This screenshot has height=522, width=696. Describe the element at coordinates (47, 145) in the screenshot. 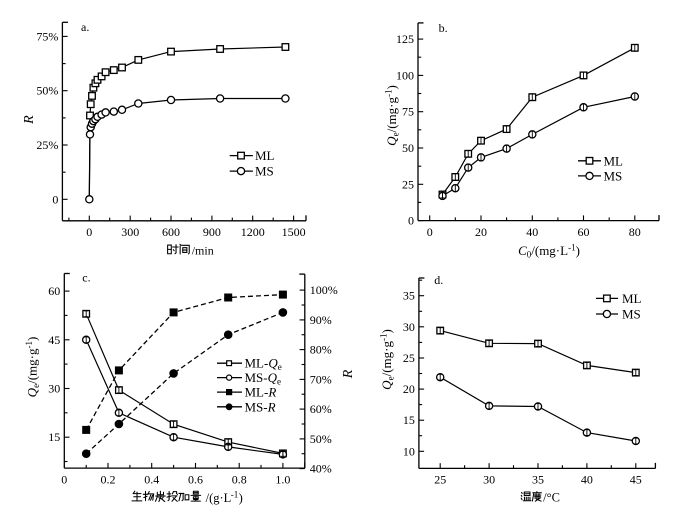

I see `svg-text: 25%` at that location.